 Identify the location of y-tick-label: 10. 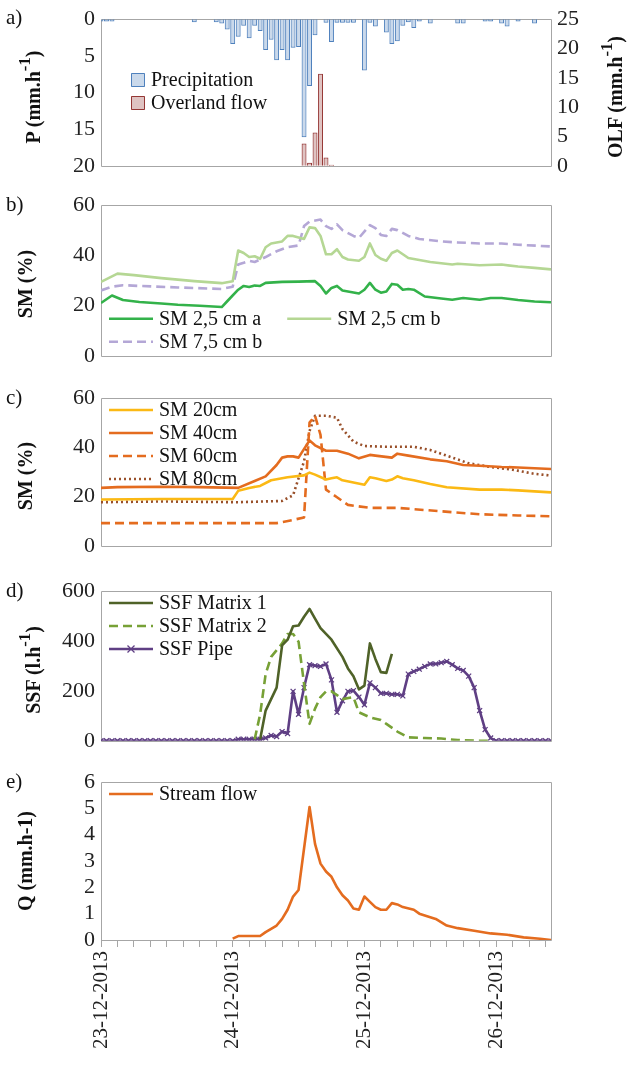
(84, 91).